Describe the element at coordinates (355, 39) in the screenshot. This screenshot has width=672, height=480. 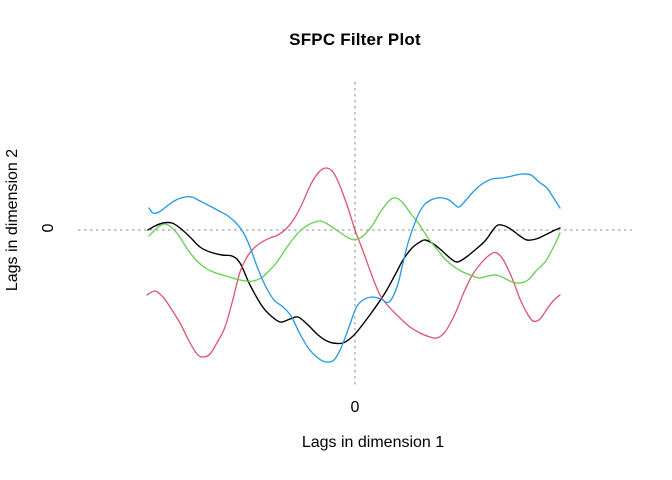
I see `plot-title: SFPC Filter Plot` at that location.